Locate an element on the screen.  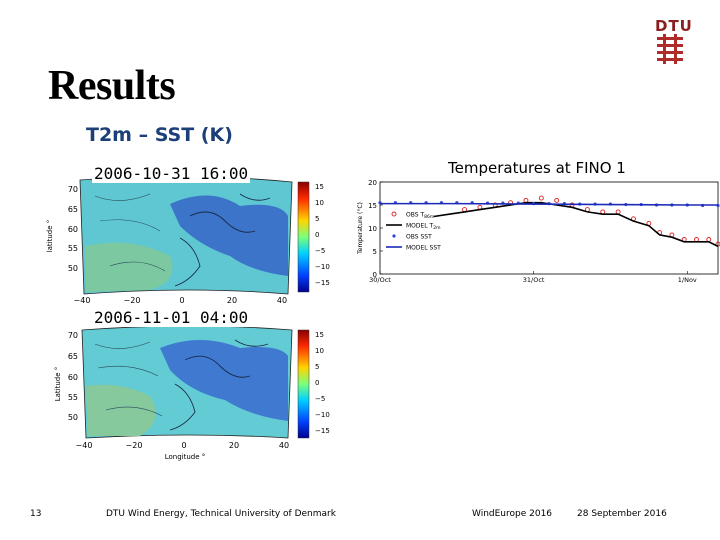
y-tick-label: 0 is located at coordinates (375, 275).